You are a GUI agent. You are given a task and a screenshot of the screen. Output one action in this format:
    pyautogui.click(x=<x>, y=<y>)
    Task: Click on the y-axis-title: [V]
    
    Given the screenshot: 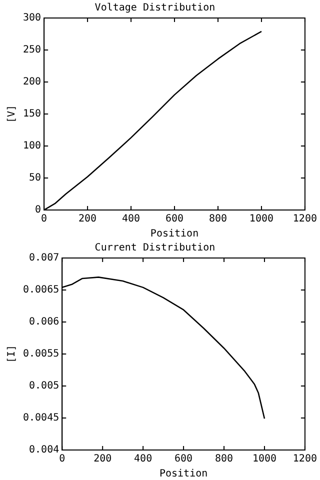 What is the action you would take?
    pyautogui.click(x=12, y=114)
    